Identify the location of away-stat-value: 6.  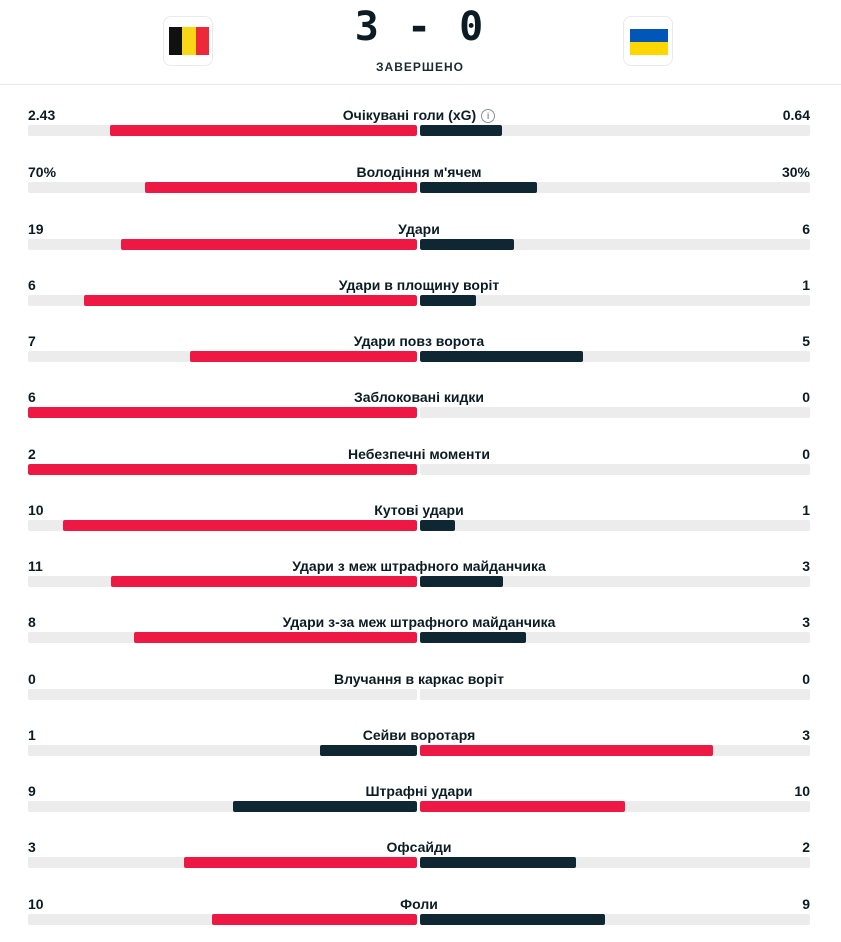
(806, 229).